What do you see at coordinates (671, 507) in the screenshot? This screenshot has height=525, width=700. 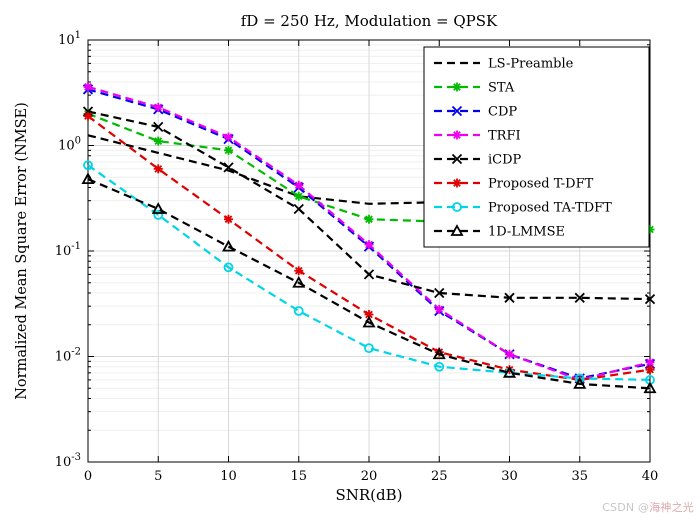 I see `watermark-name: 海神之光` at bounding box center [671, 507].